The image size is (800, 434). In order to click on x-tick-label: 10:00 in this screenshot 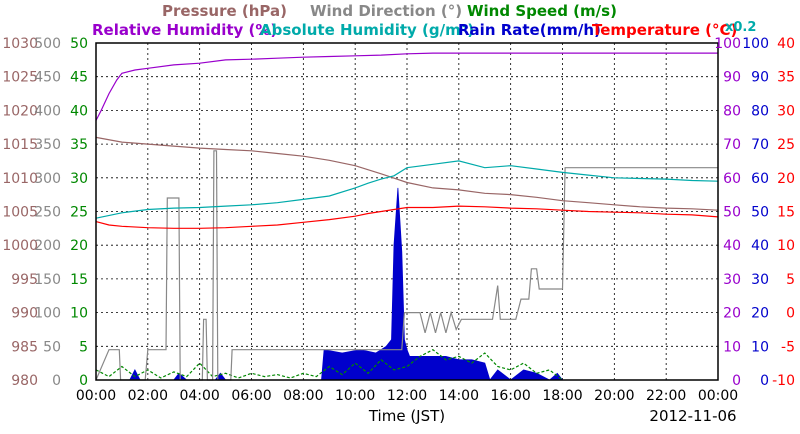, I will do `click(355, 396)`.